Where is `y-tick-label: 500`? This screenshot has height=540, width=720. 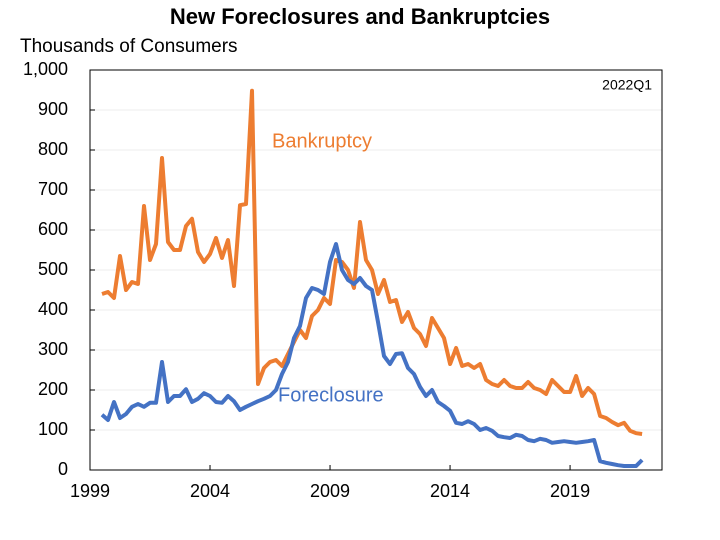 y-tick-label: 500 is located at coordinates (53, 269).